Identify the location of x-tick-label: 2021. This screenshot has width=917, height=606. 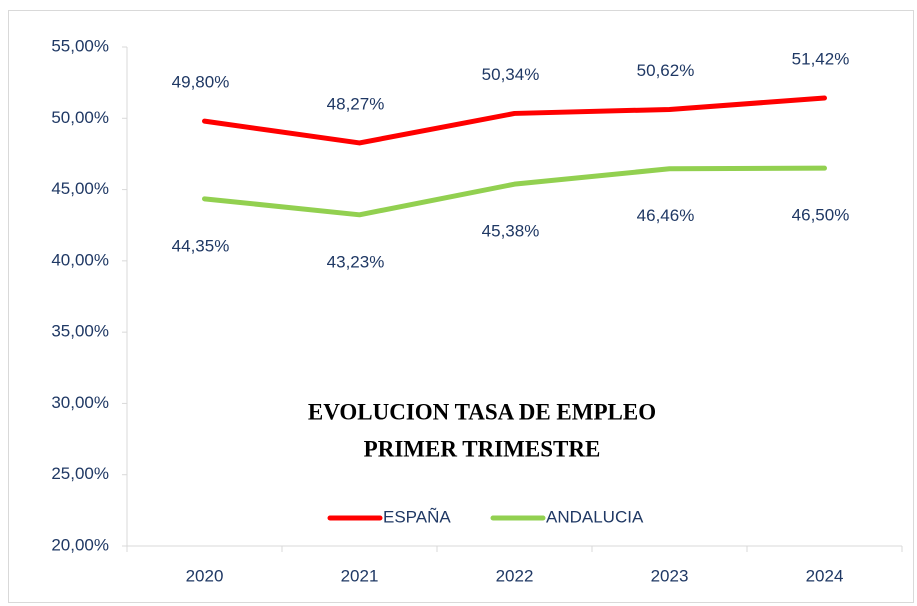
(360, 575).